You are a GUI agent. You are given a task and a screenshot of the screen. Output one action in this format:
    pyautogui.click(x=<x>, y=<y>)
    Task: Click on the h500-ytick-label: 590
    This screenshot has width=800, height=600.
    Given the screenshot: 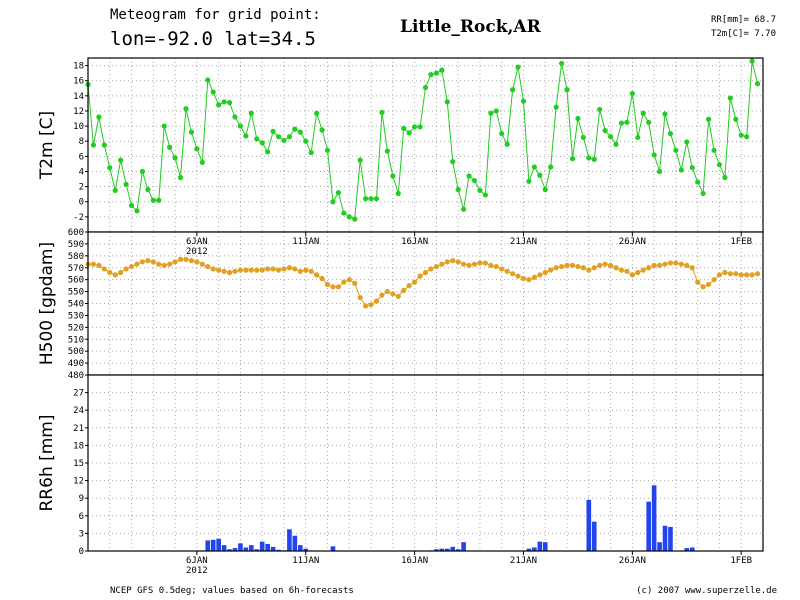 What is the action you would take?
    pyautogui.click(x=76, y=245)
    